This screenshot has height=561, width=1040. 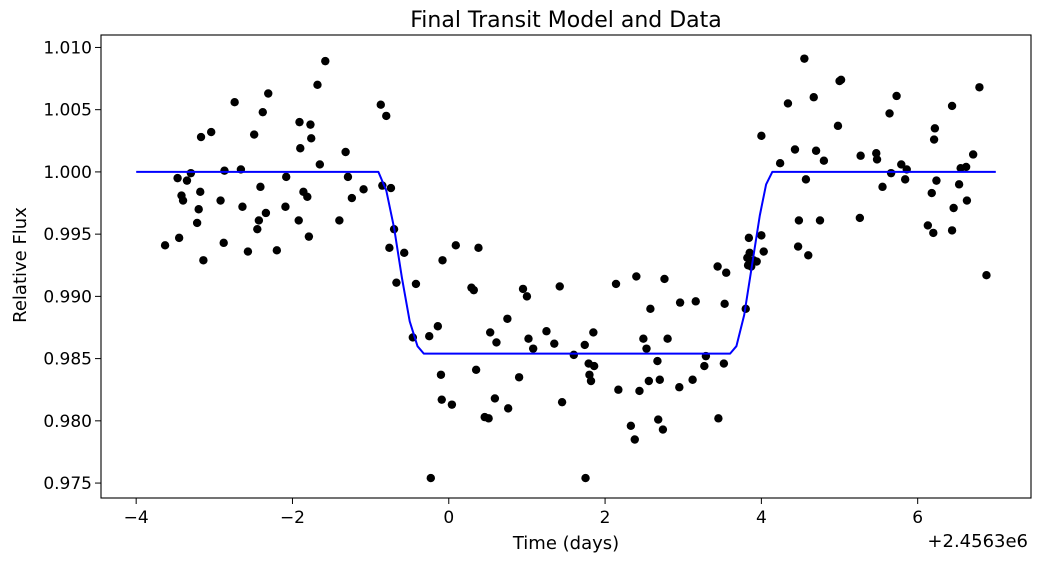 I want to click on y-tick-label: 0.980, so click(x=67, y=422).